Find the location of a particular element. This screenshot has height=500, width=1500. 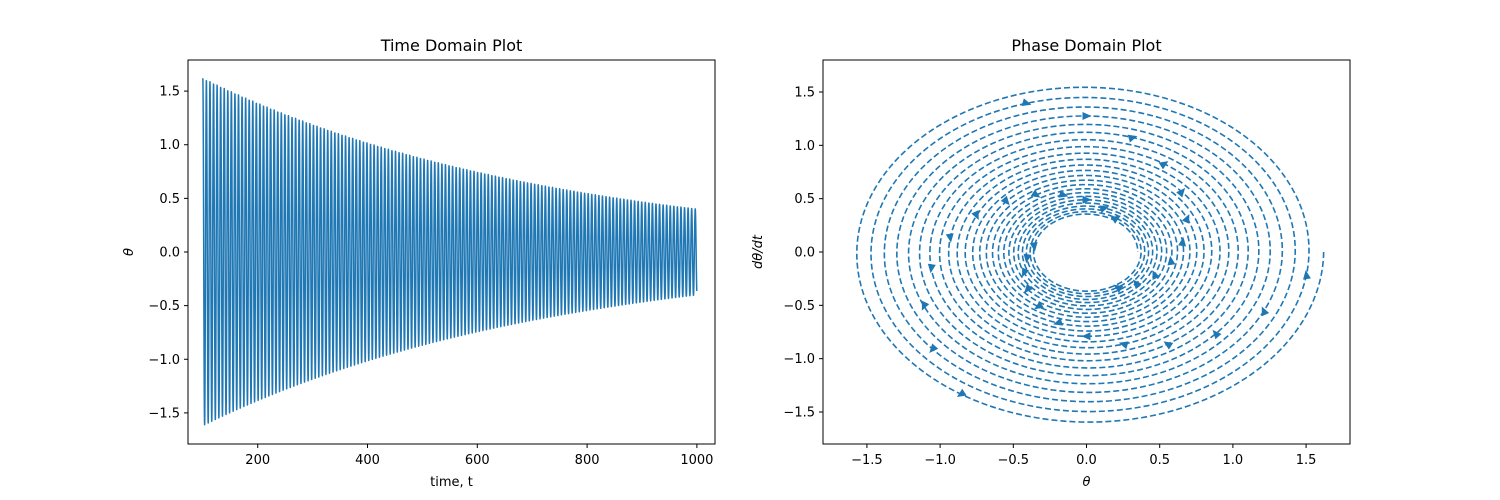

time-domain-y-tick-label: −0.5 is located at coordinates (164, 306).